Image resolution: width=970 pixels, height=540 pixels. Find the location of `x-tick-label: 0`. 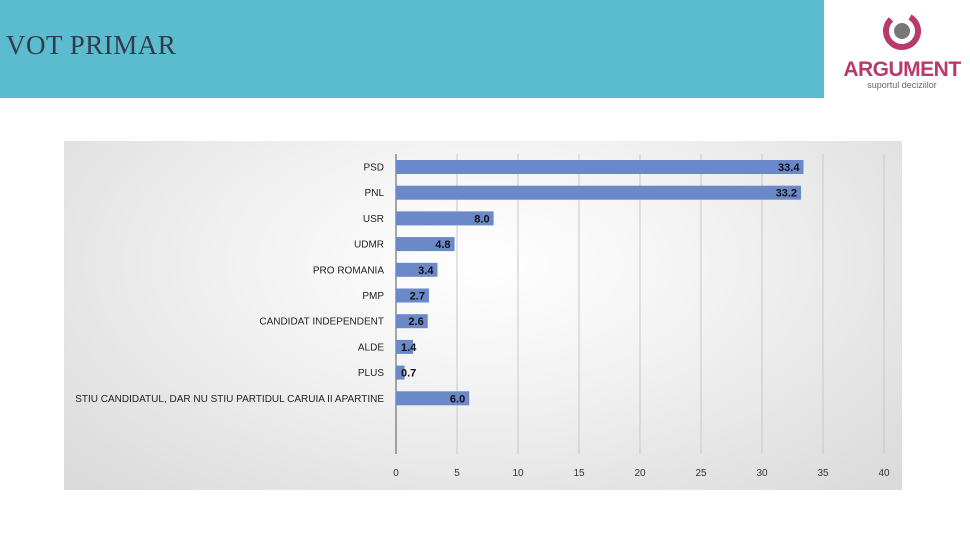

x-tick-label: 0 is located at coordinates (396, 473).